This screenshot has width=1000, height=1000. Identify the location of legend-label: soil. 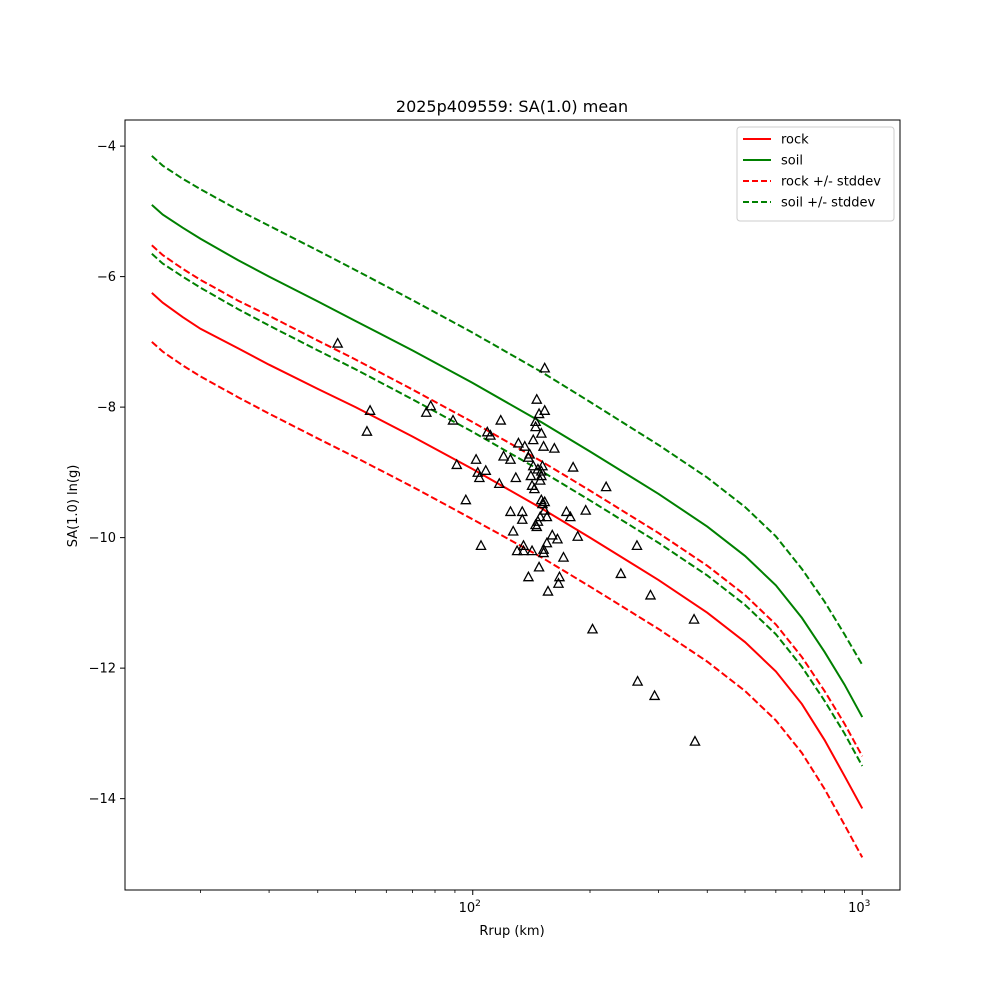
(792, 161).